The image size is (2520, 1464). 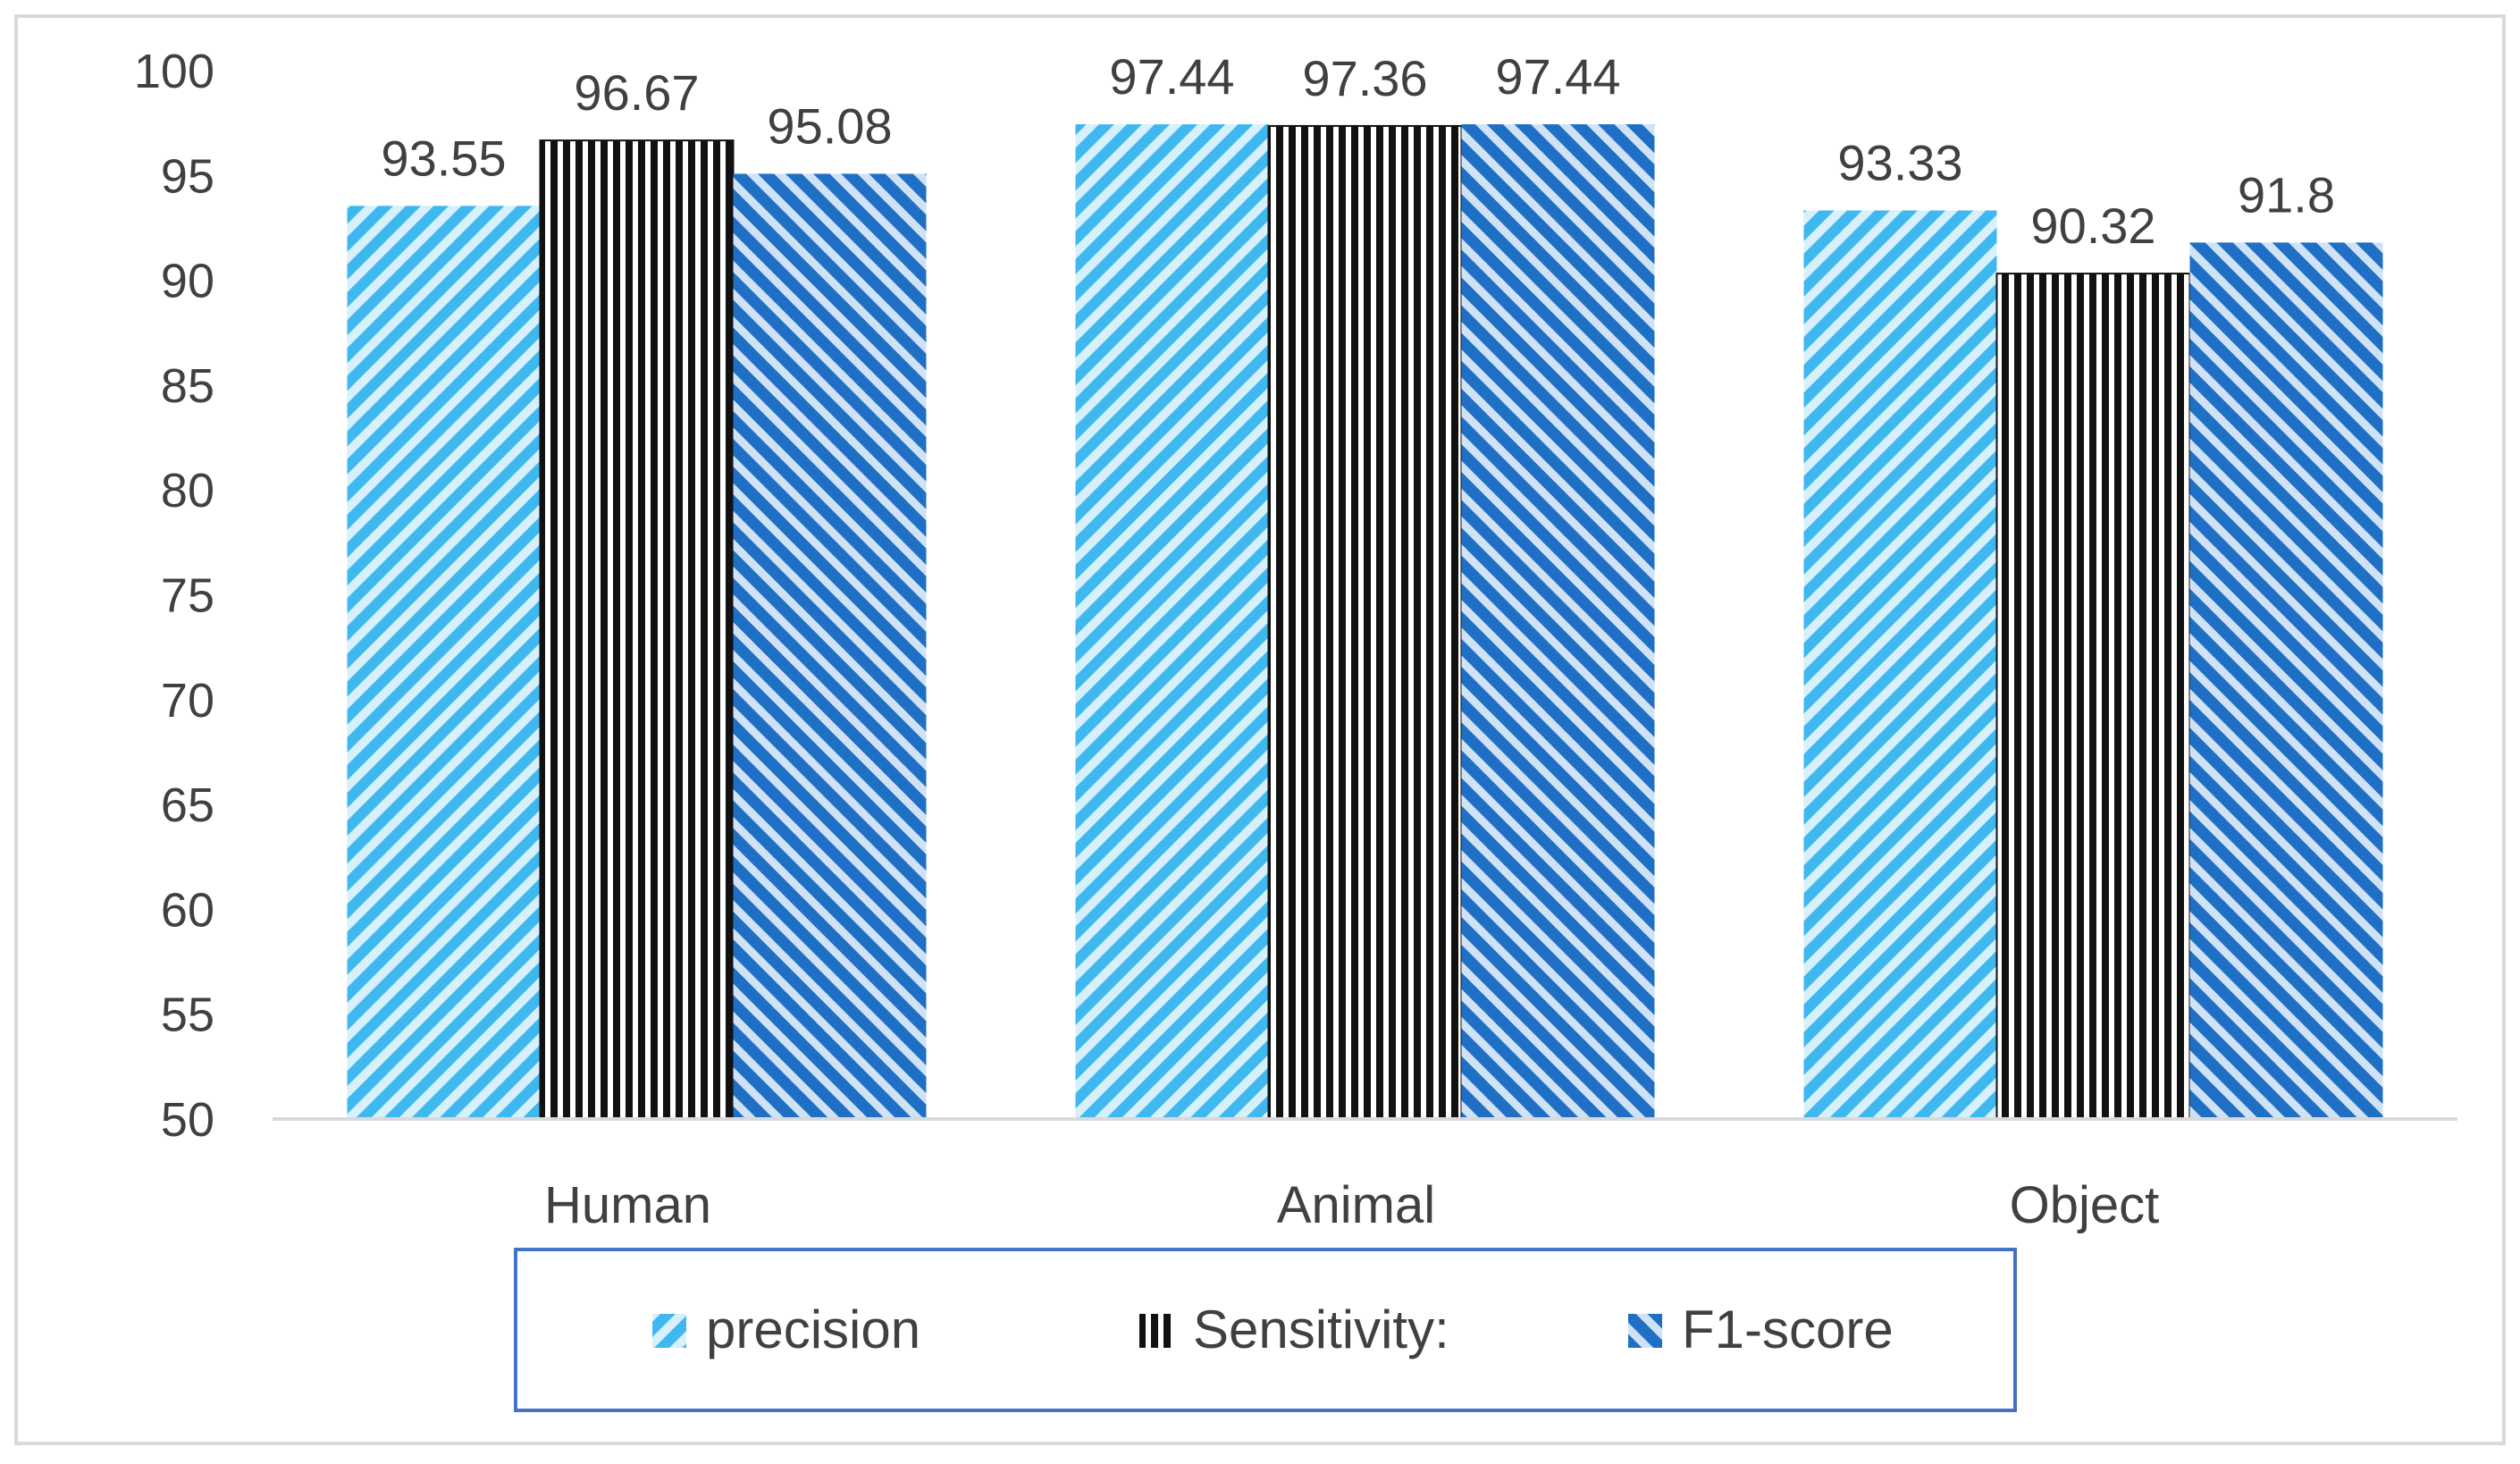 I want to click on bar-sensitivity-animal, so click(x=1365, y=622).